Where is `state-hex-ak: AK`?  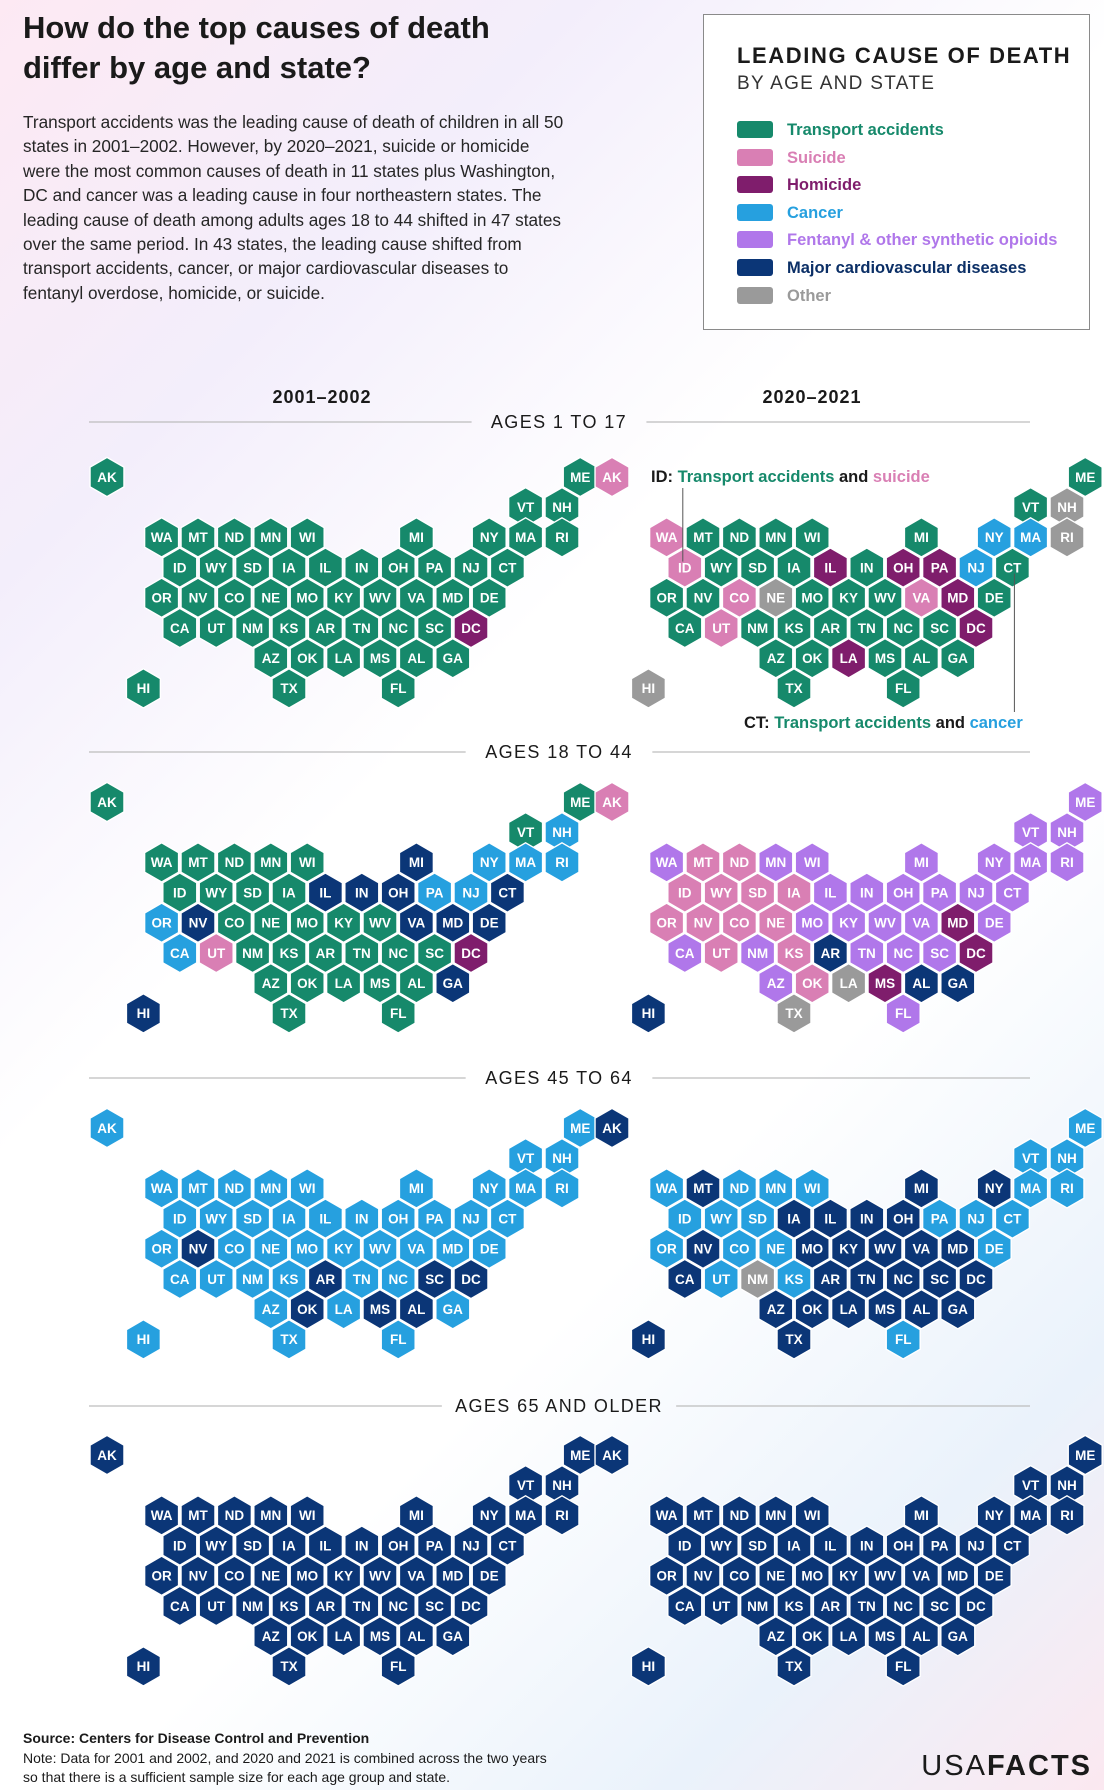 state-hex-ak: AK is located at coordinates (612, 477).